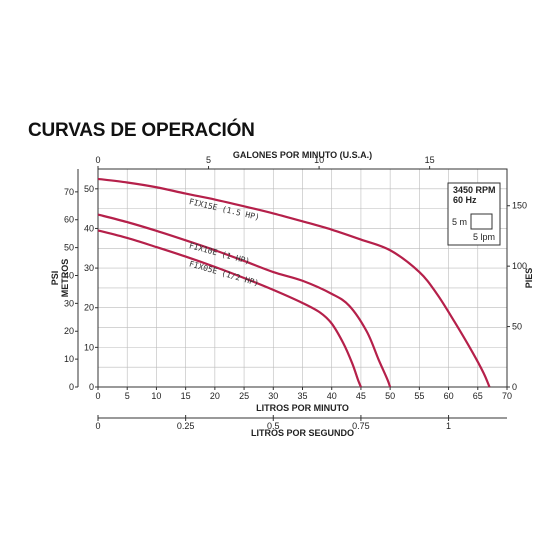 Image resolution: width=560 pixels, height=560 pixels. What do you see at coordinates (361, 396) in the screenshot?
I see `x-tick-label: 45` at bounding box center [361, 396].